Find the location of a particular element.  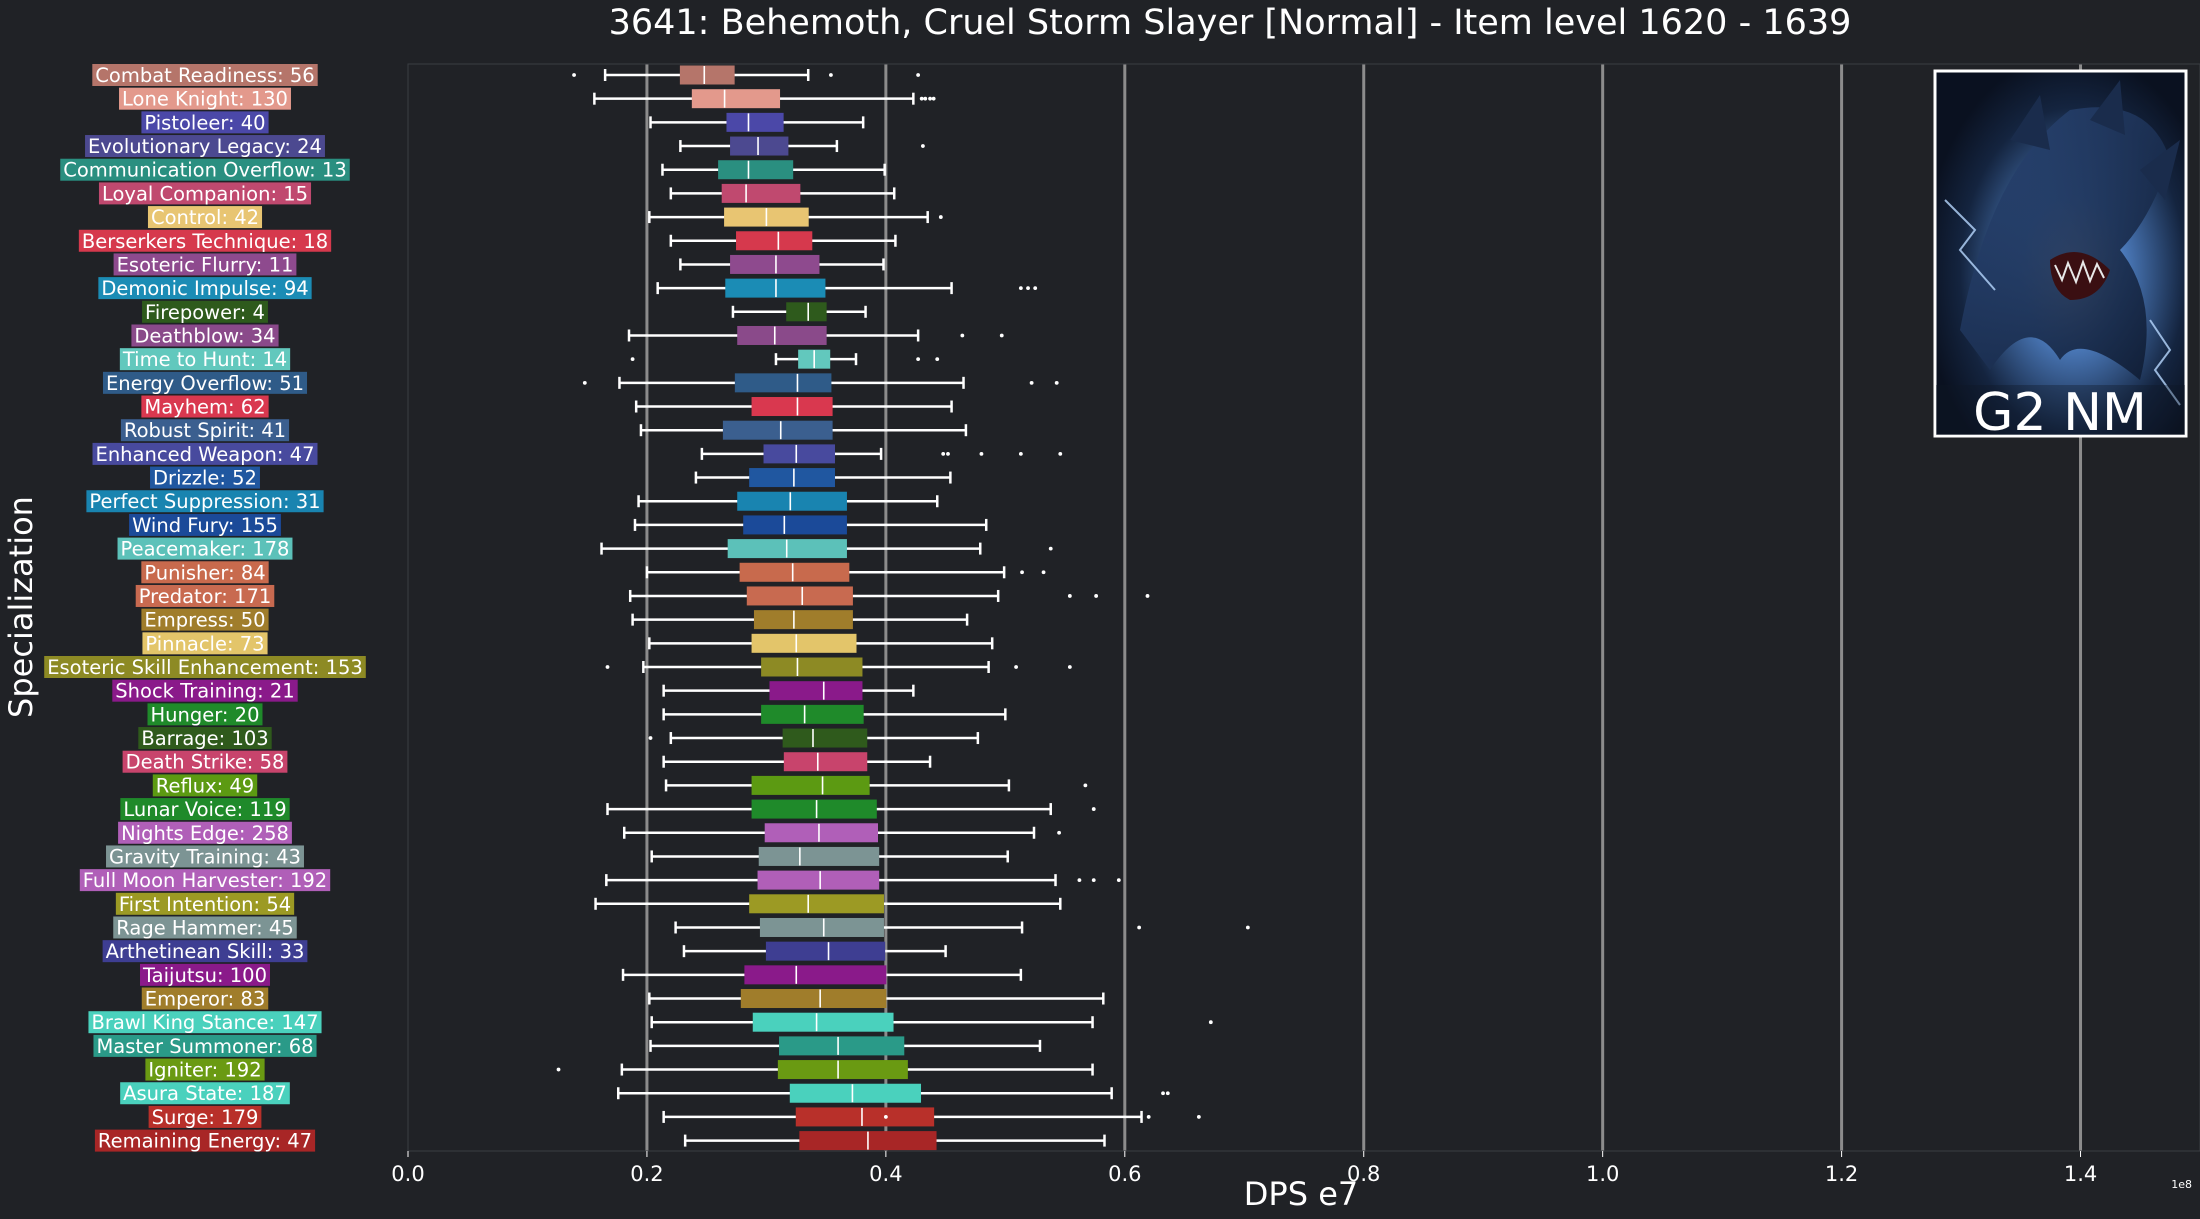

boss-image-badge: G2 NM is located at coordinates (2060, 413).